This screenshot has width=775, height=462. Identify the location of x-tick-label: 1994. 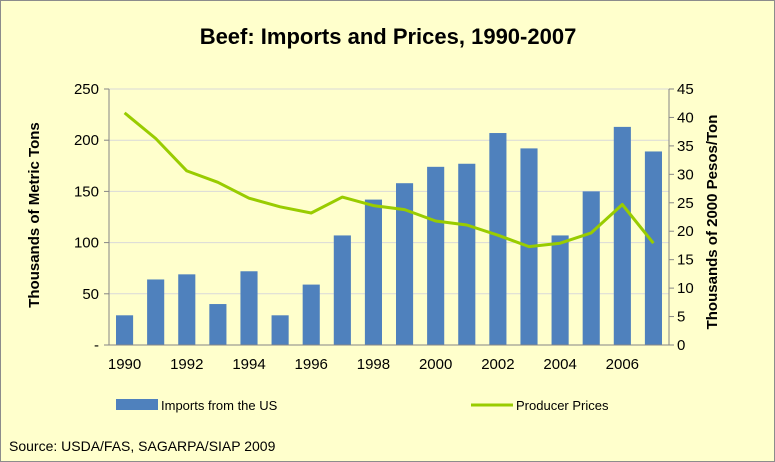
(248, 364).